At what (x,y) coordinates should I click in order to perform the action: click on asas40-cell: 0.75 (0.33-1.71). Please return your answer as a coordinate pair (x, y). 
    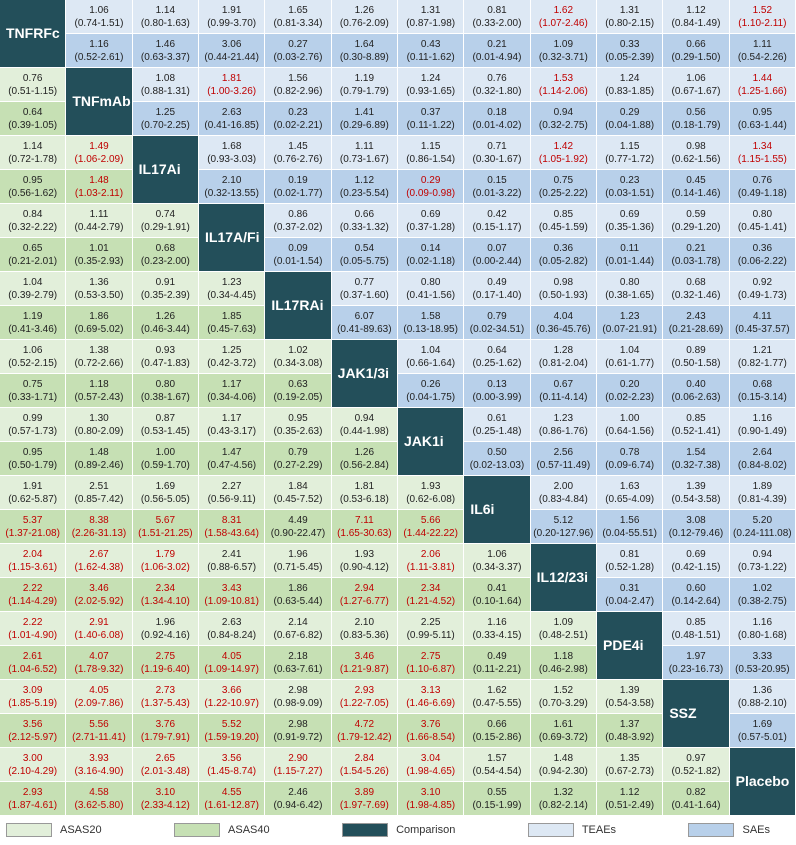
    Looking at the image, I should click on (33, 390).